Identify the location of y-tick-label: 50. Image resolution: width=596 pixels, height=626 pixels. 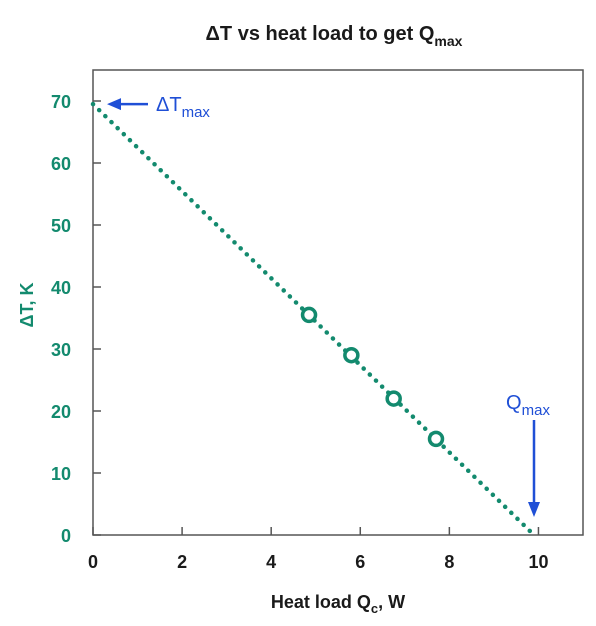
(61, 226).